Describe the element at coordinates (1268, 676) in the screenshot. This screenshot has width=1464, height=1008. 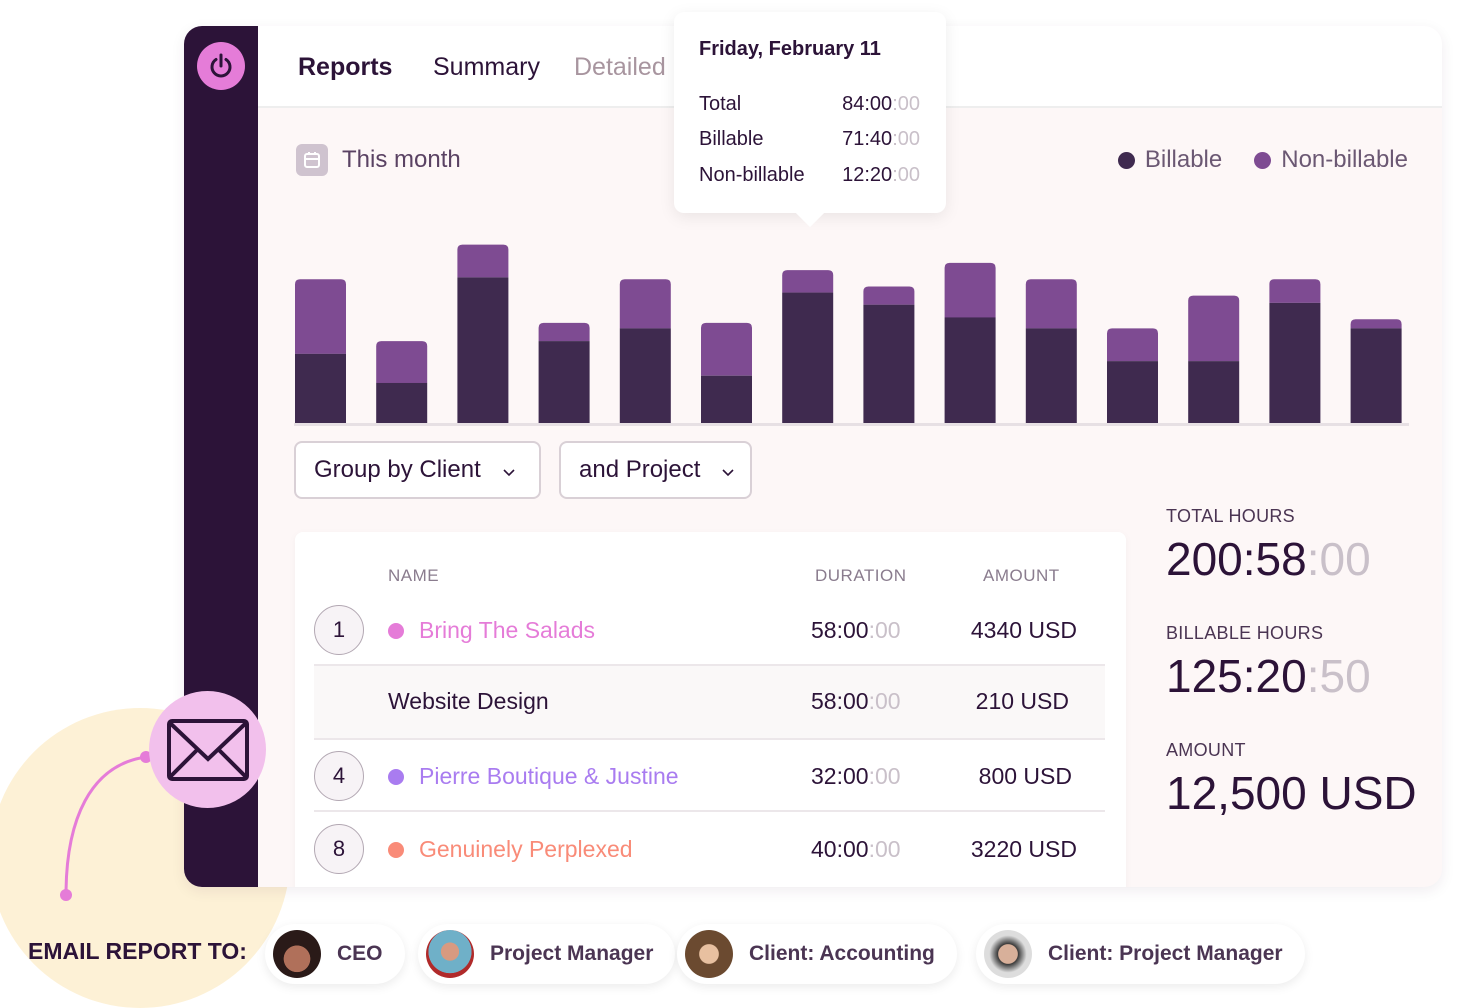
I see `billable-hours-value: 125:20:50` at that location.